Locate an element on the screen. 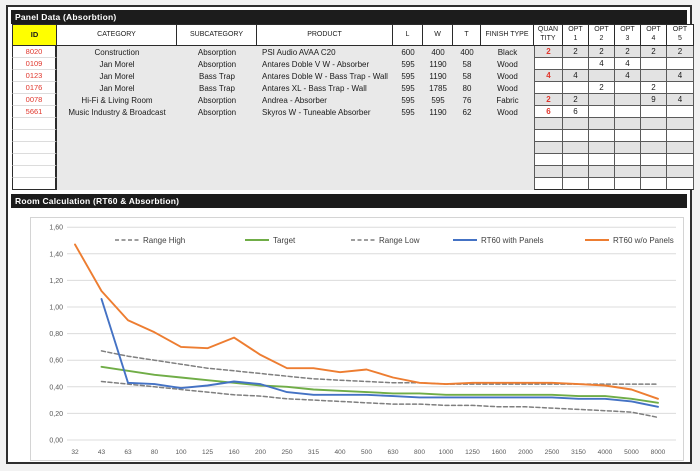  cell-product: Skyros W - Tuneable Absorber is located at coordinates (325, 112).